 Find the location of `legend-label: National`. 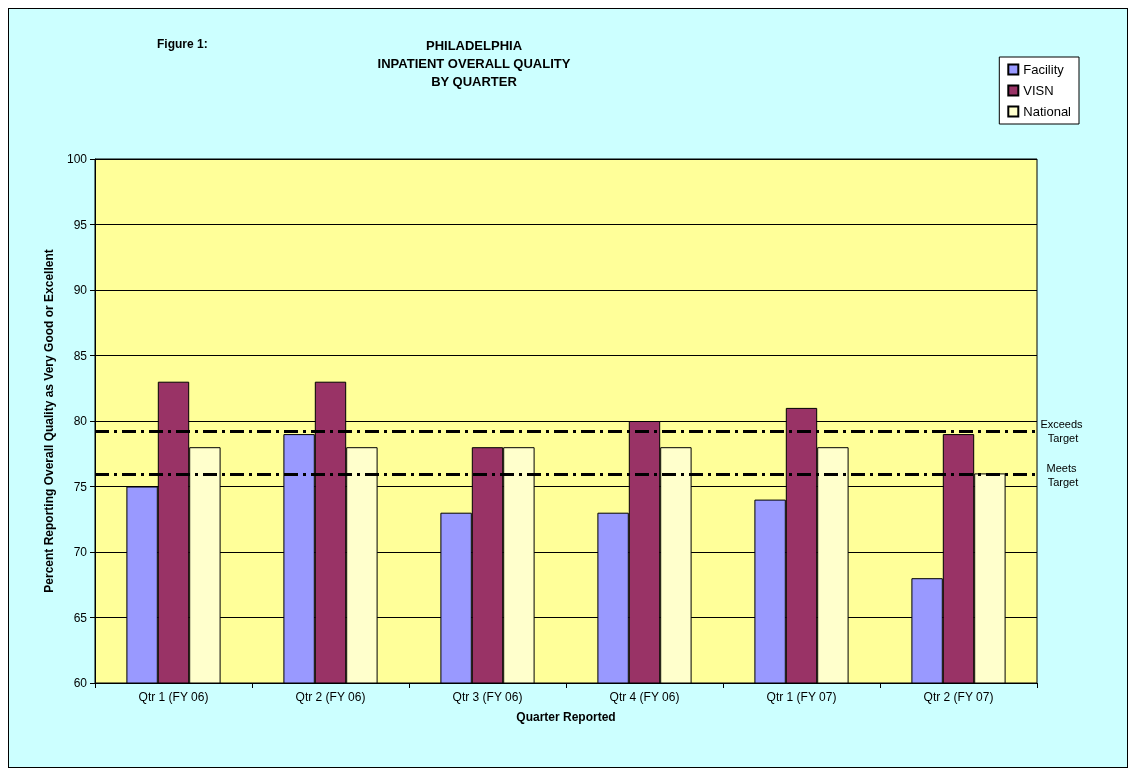

legend-label: National is located at coordinates (1047, 111).